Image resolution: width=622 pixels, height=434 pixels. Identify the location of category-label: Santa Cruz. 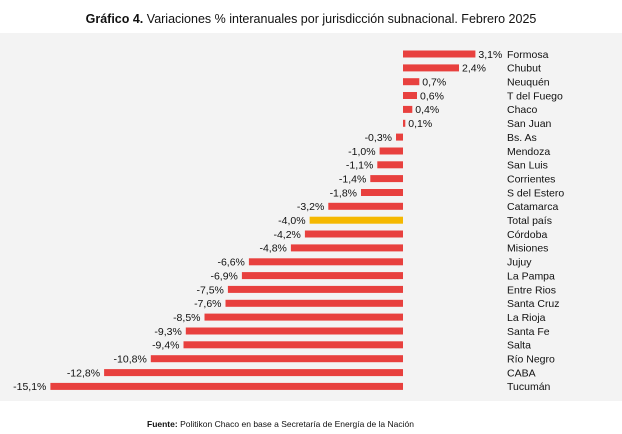
(533, 304).